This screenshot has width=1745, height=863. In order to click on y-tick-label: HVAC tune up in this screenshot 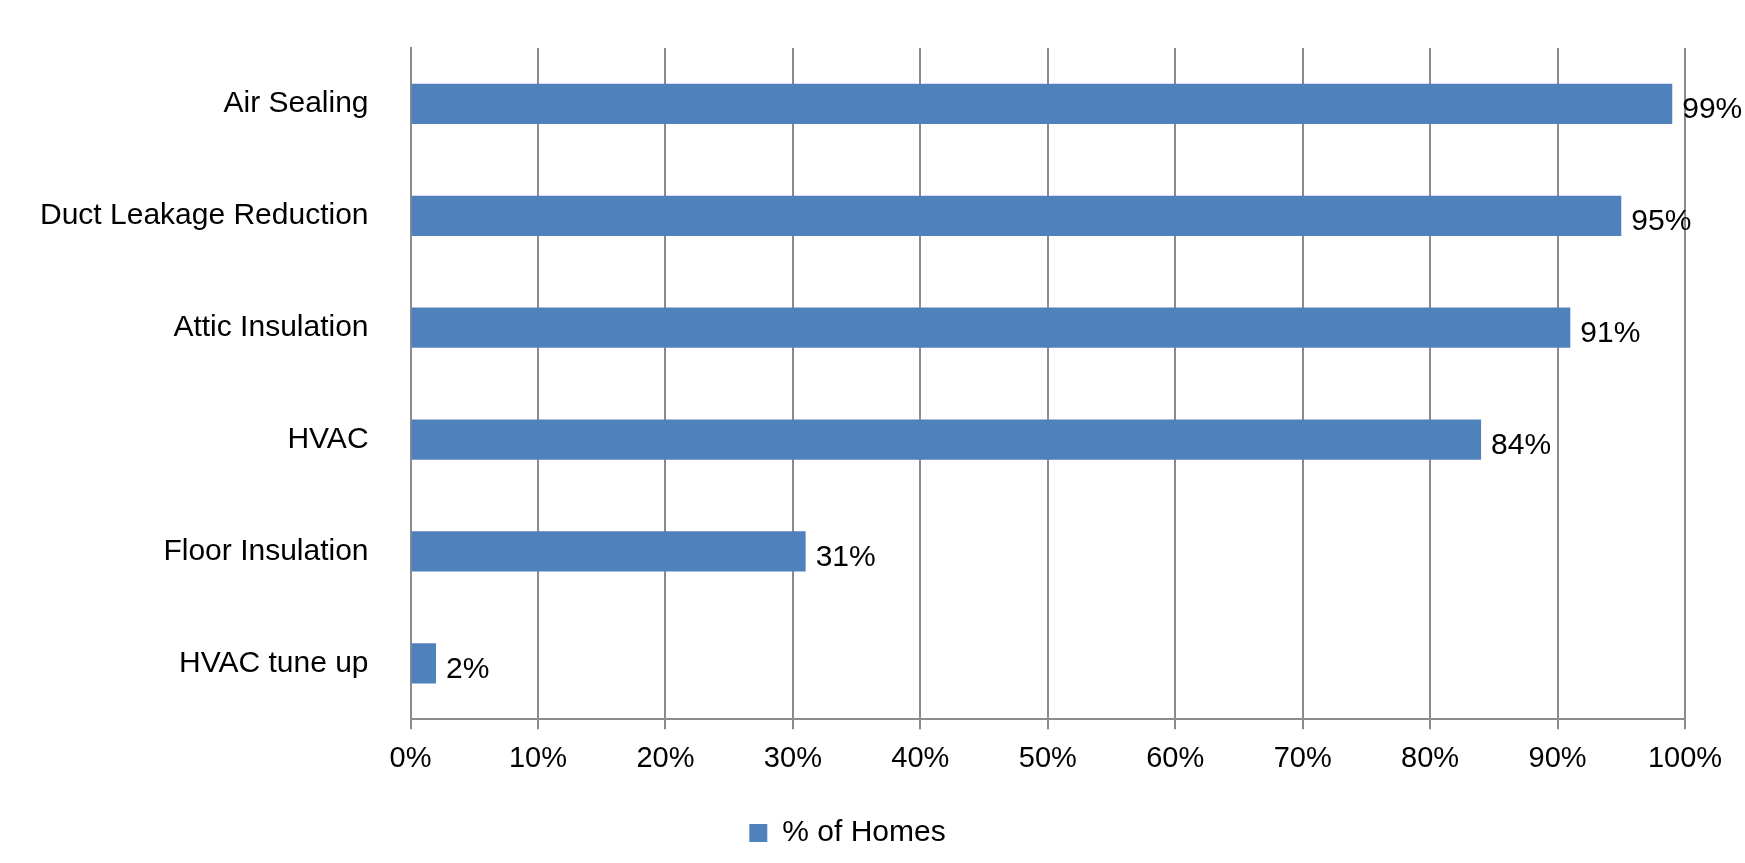, I will do `click(273, 661)`.